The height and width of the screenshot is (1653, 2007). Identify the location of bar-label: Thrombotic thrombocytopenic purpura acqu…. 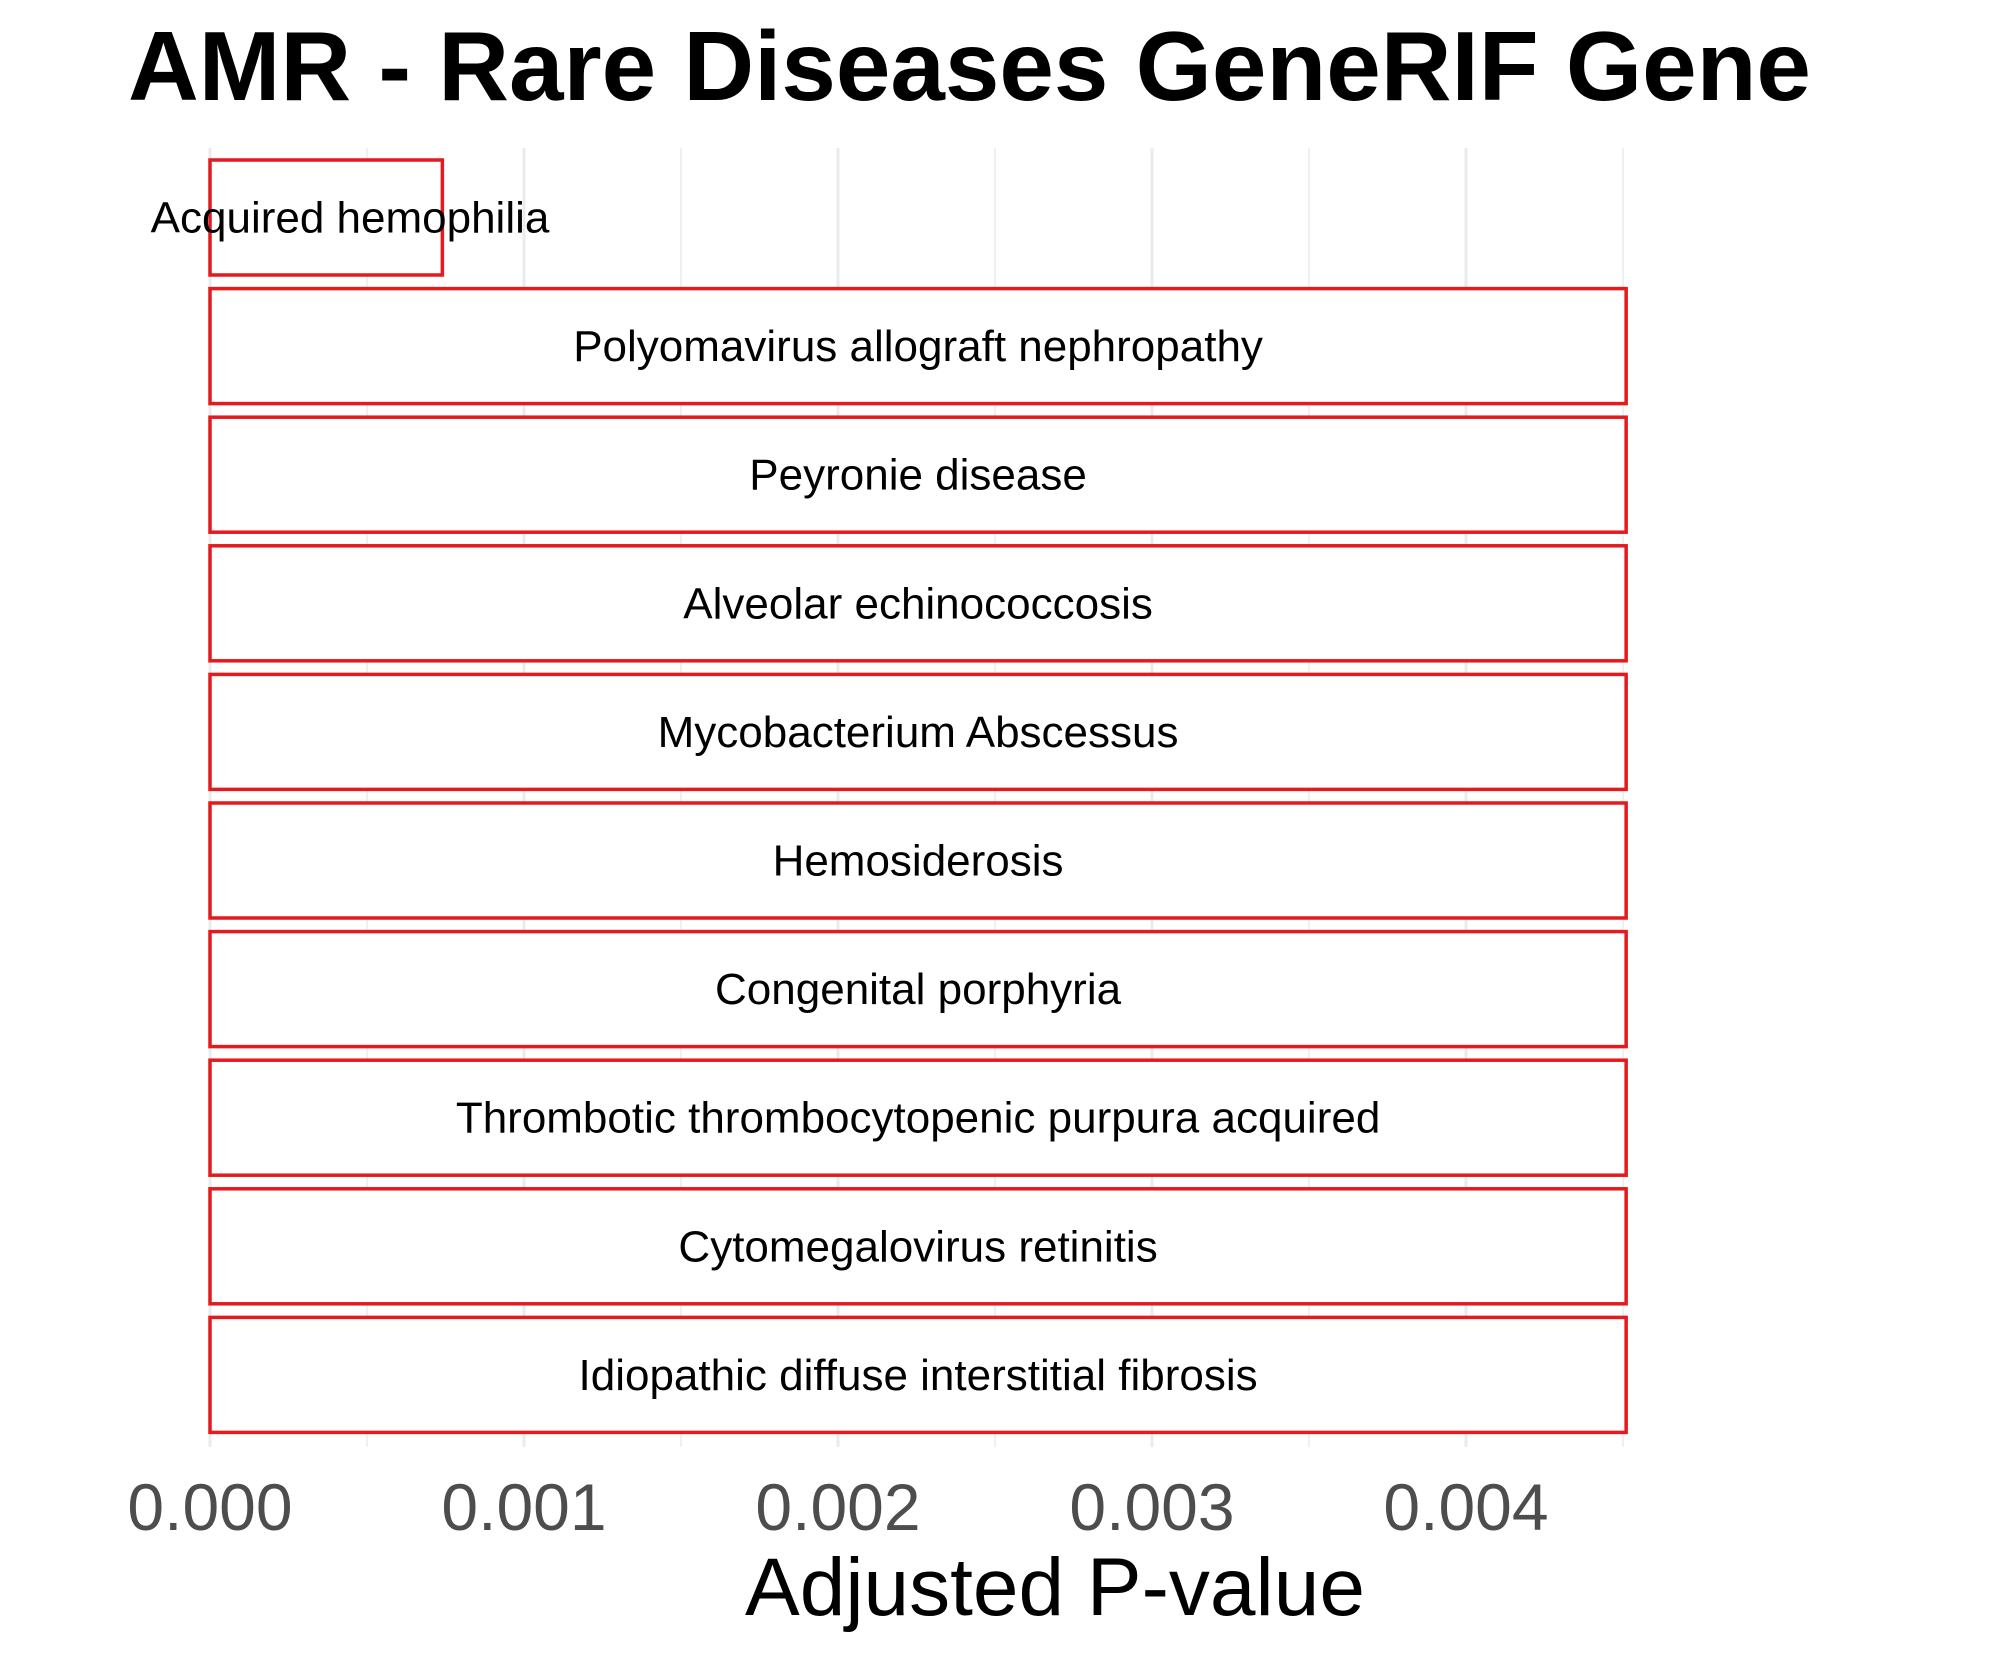
(918, 1118).